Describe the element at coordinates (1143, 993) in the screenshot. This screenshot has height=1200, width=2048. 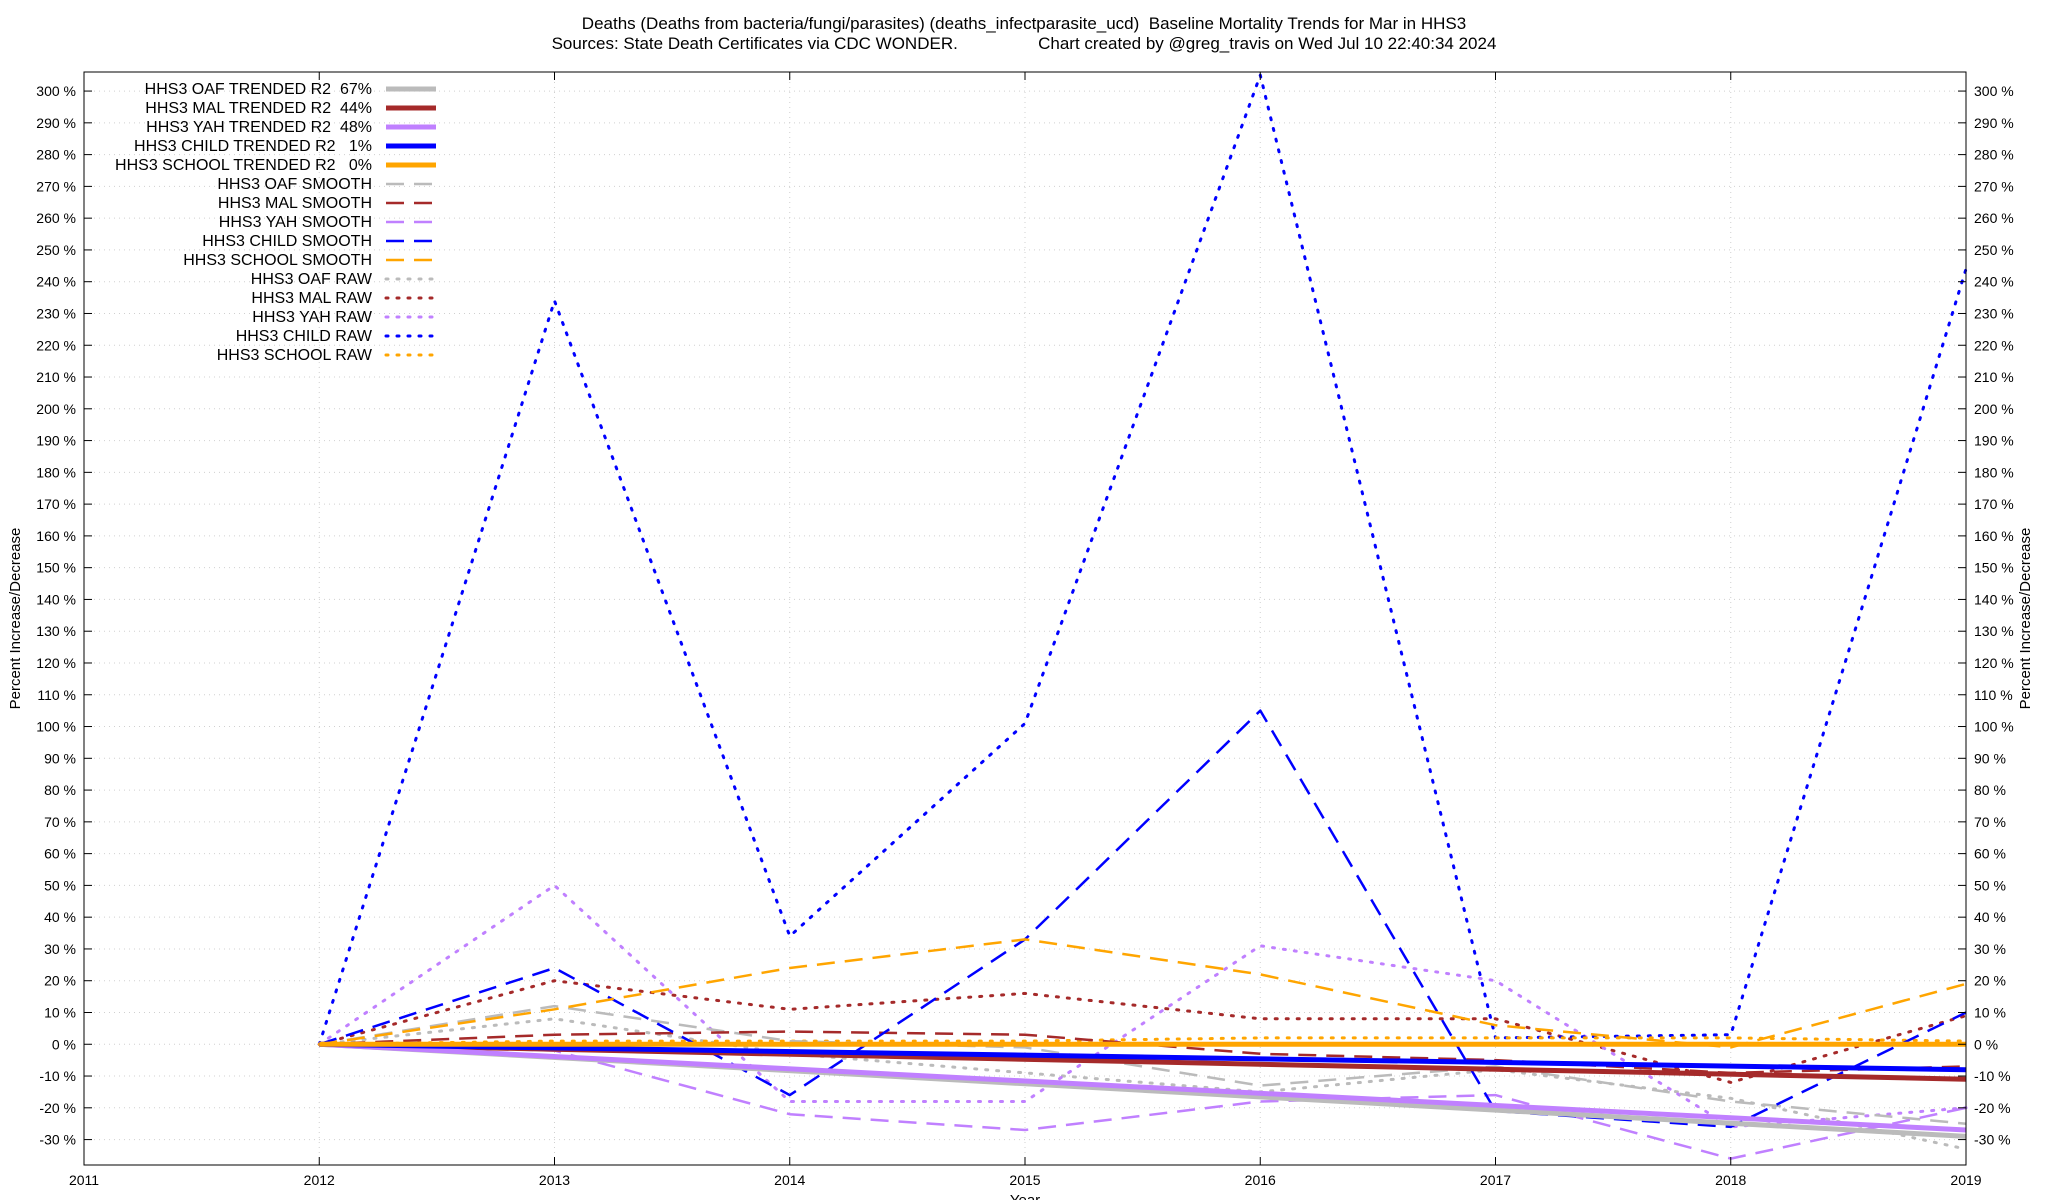
I see `series-line-hhs3-school-smooth` at that location.